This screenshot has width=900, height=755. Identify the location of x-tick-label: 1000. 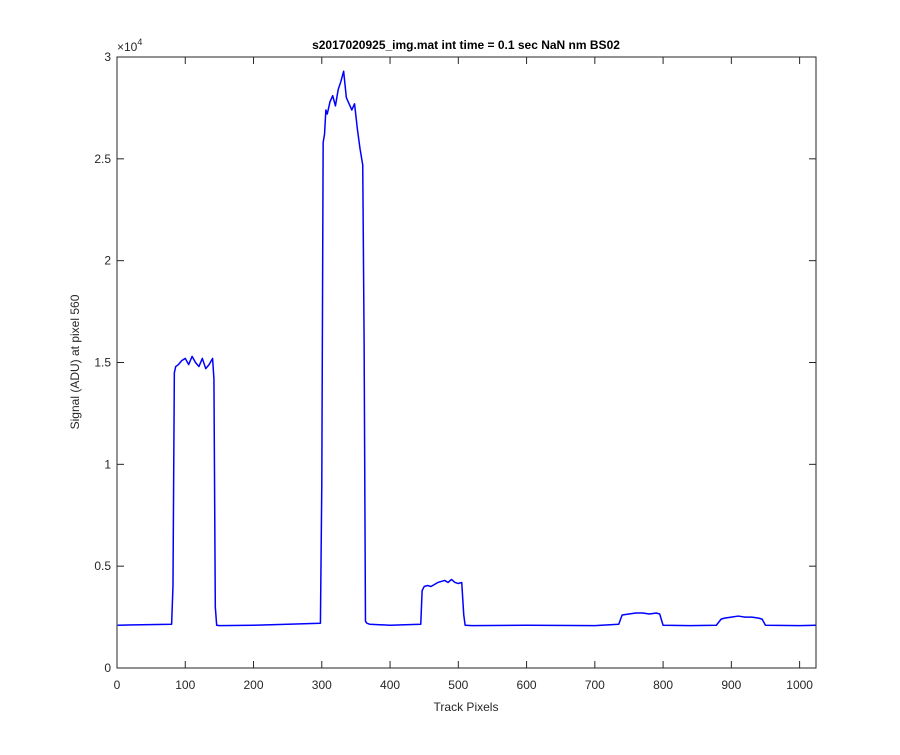
(799, 685).